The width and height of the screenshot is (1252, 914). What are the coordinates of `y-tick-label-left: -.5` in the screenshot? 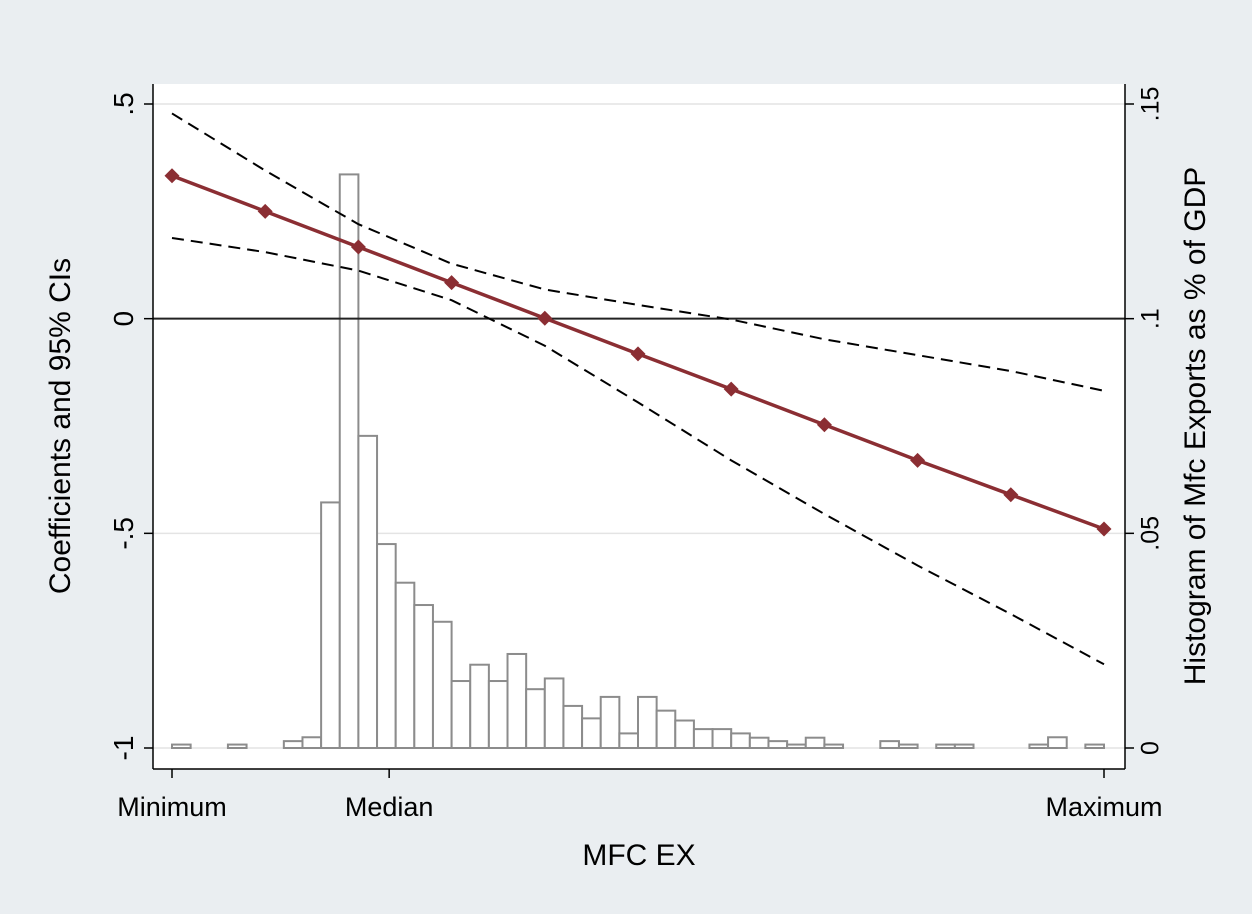 It's located at (123, 533).